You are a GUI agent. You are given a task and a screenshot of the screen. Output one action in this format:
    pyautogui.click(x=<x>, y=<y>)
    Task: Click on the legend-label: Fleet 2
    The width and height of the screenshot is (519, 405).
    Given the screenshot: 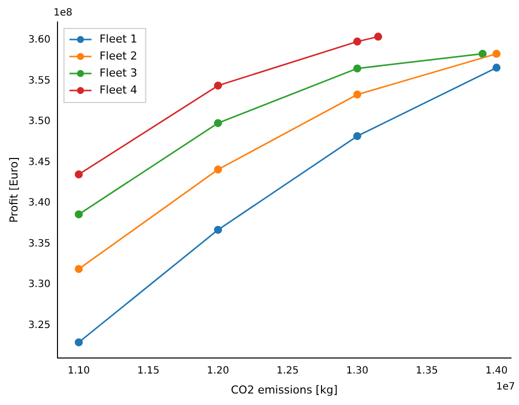 What is the action you would take?
    pyautogui.click(x=118, y=55)
    